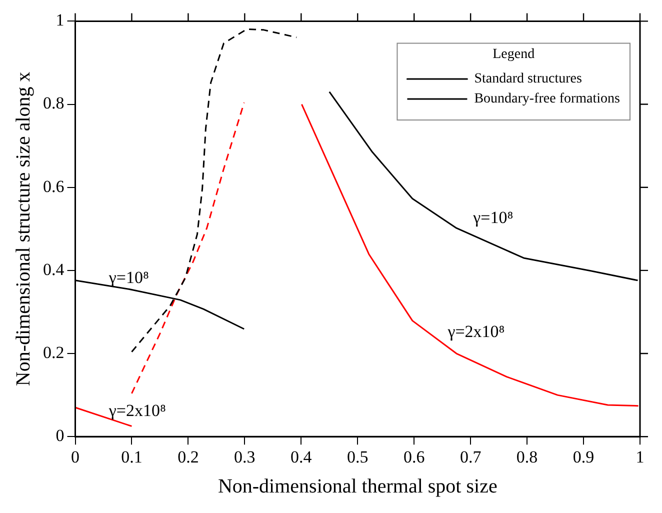  I want to click on x-tick-label: 0.7, so click(471, 456).